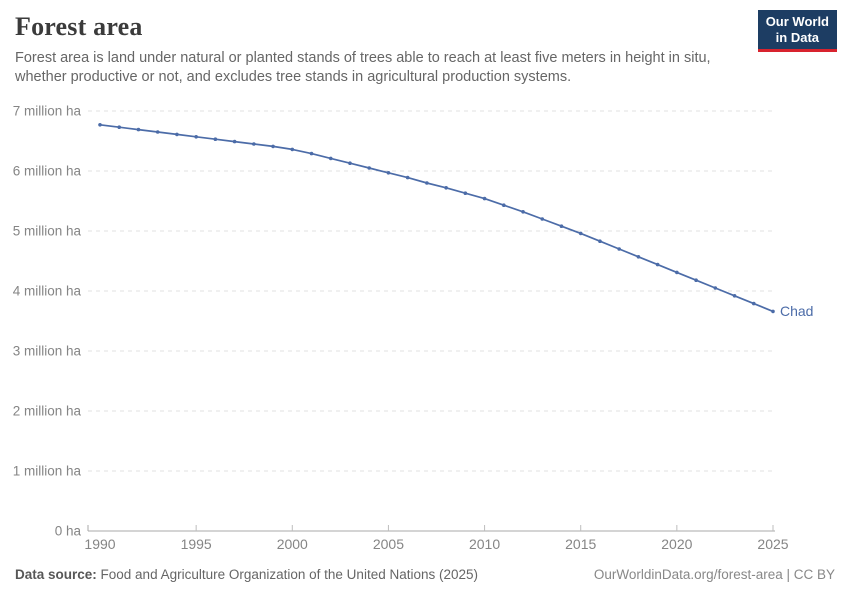  Describe the element at coordinates (714, 574) in the screenshot. I see `license-text: OurWorldinData.org/forest-area | CC BY` at that location.